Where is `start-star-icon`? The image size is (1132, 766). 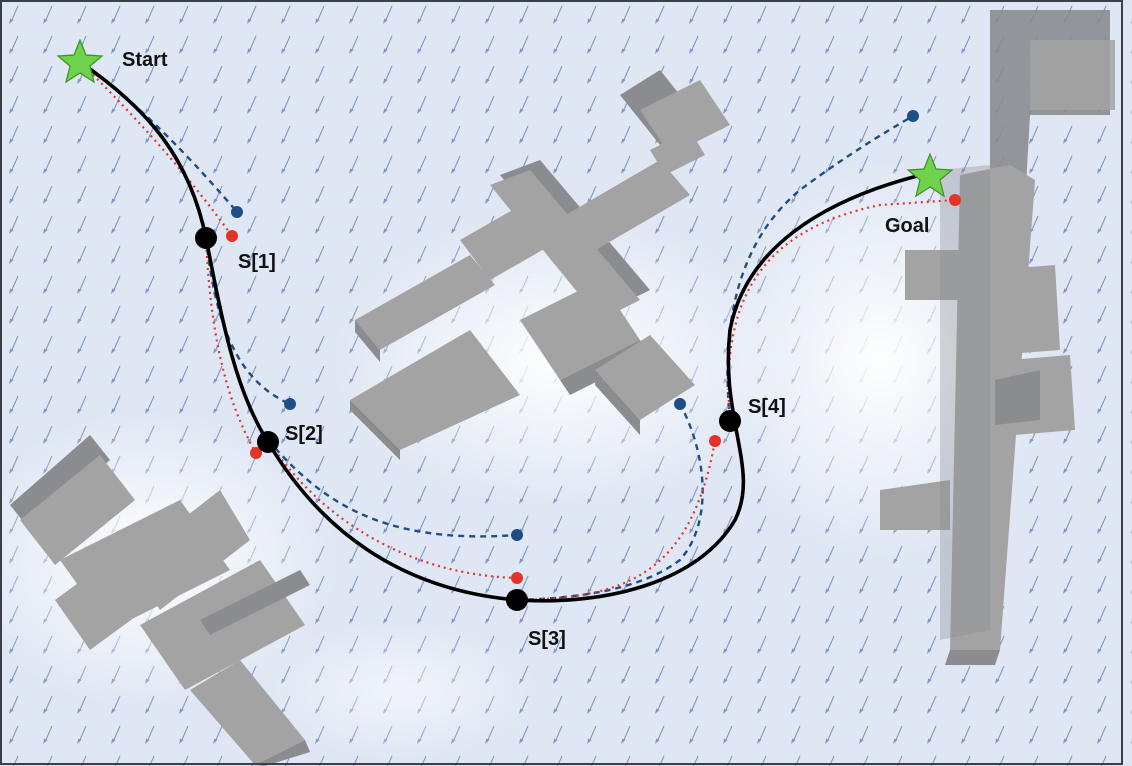 start-star-icon is located at coordinates (80, 61).